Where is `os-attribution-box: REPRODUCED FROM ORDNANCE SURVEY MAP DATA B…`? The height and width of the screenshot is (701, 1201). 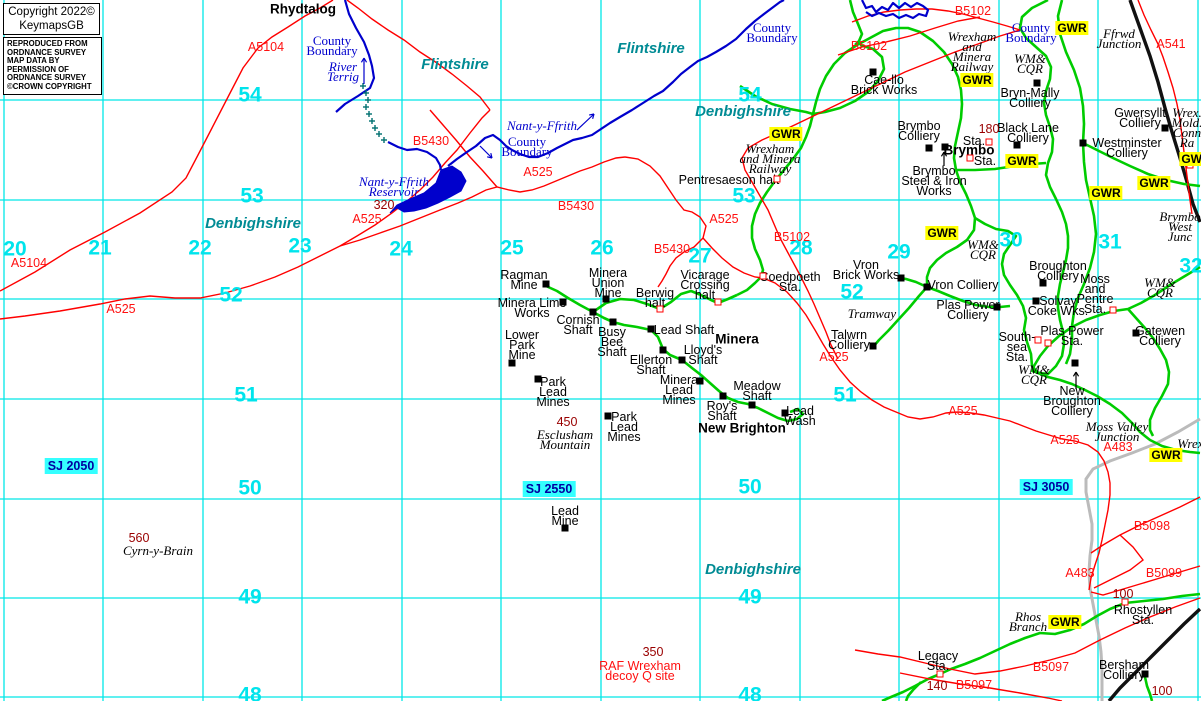 os-attribution-box: REPRODUCED FROM ORDNANCE SURVEY MAP DATA B… is located at coordinates (52, 66).